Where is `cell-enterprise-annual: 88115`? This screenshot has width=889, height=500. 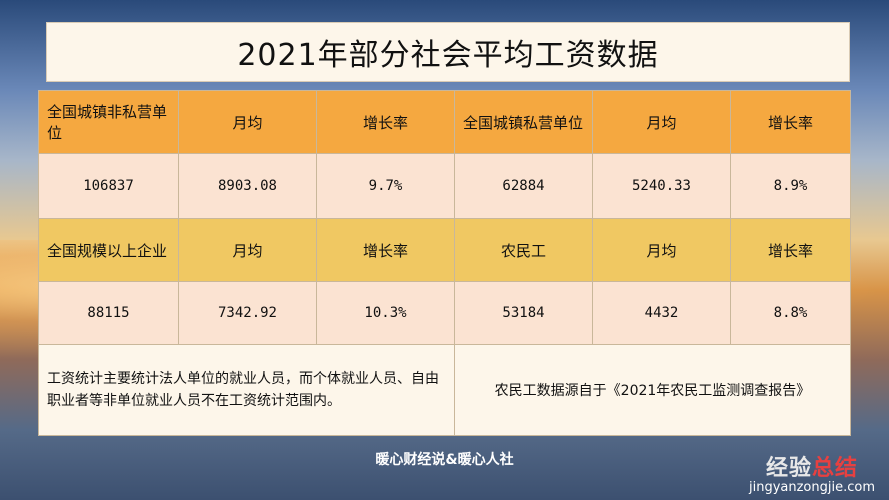 cell-enterprise-annual: 88115 is located at coordinates (108, 313).